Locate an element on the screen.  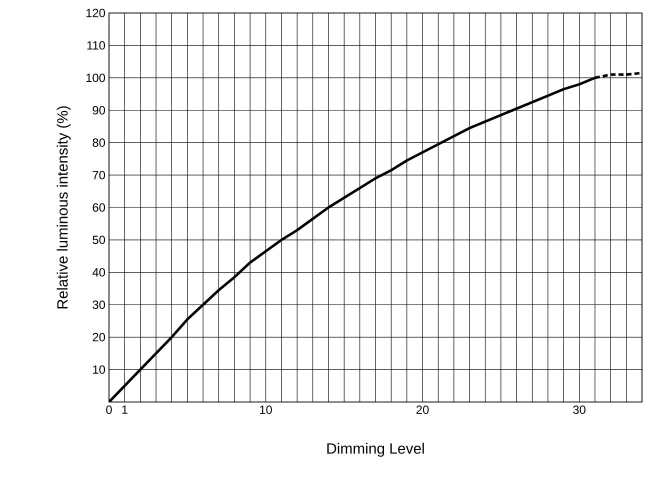
x-tick-label: 20 is located at coordinates (422, 410).